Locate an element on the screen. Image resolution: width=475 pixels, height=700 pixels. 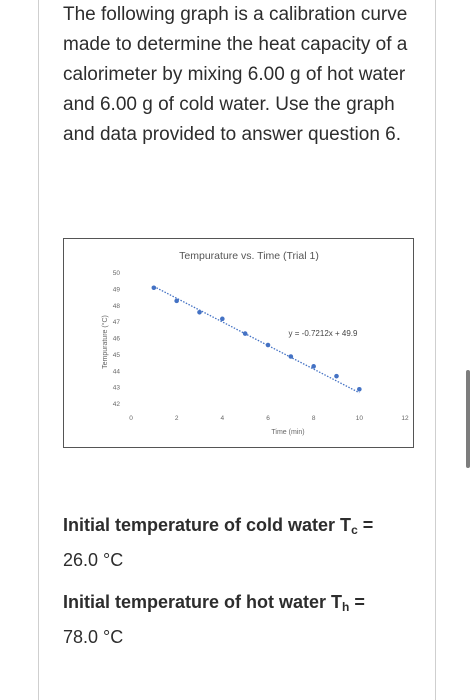
cold-water-value: 26.0 °C is located at coordinates (93, 560).